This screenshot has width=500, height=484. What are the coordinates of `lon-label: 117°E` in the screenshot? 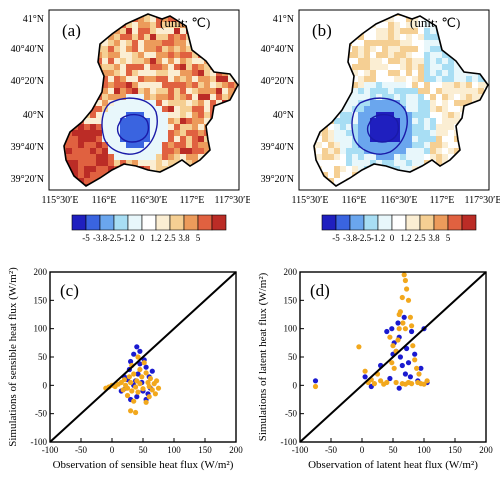 It's located at (442, 200).